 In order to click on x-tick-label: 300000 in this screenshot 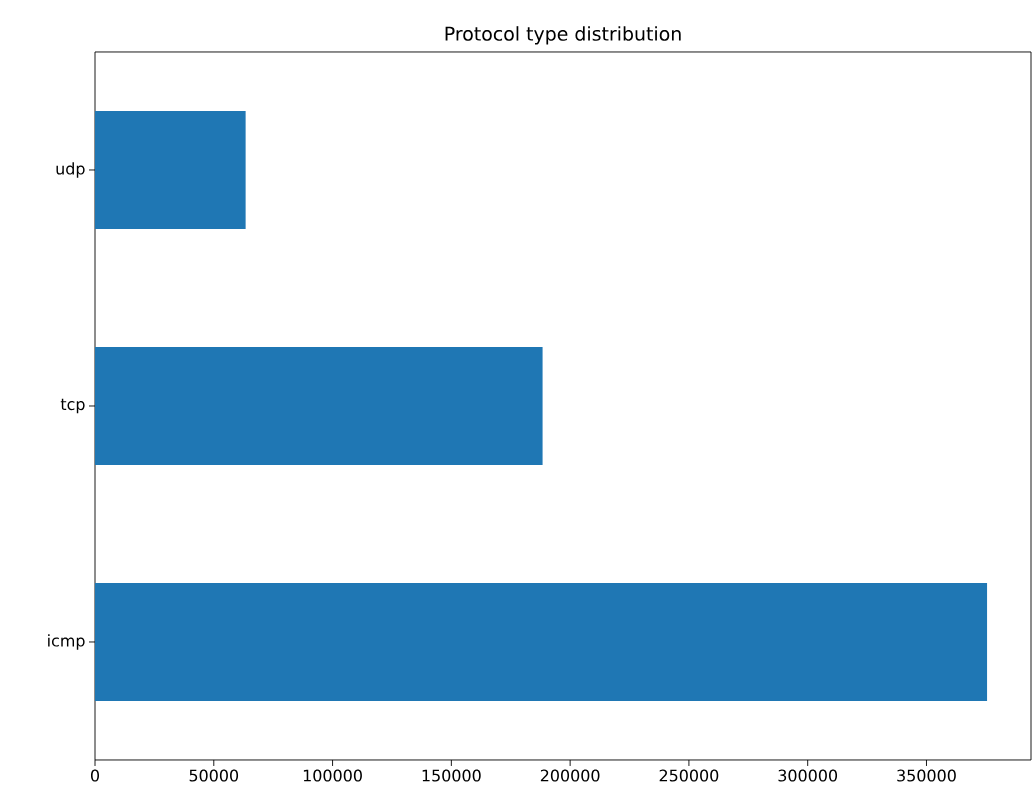, I will do `click(808, 775)`.